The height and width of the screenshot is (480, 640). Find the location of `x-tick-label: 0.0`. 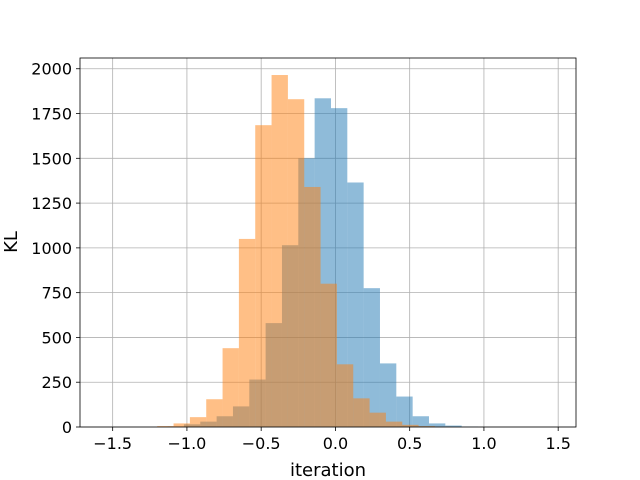

x-tick-label: 0.0 is located at coordinates (335, 443).